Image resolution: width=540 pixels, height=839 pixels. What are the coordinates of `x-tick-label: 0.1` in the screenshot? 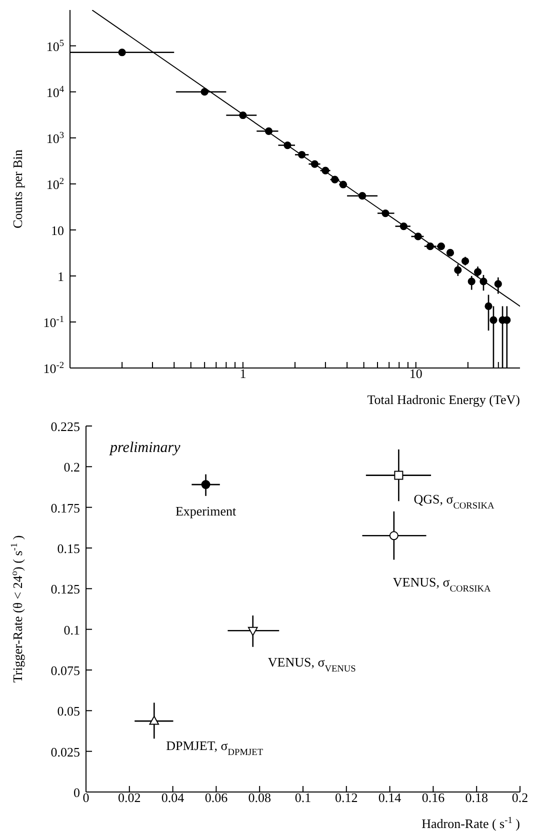 It's located at (303, 797).